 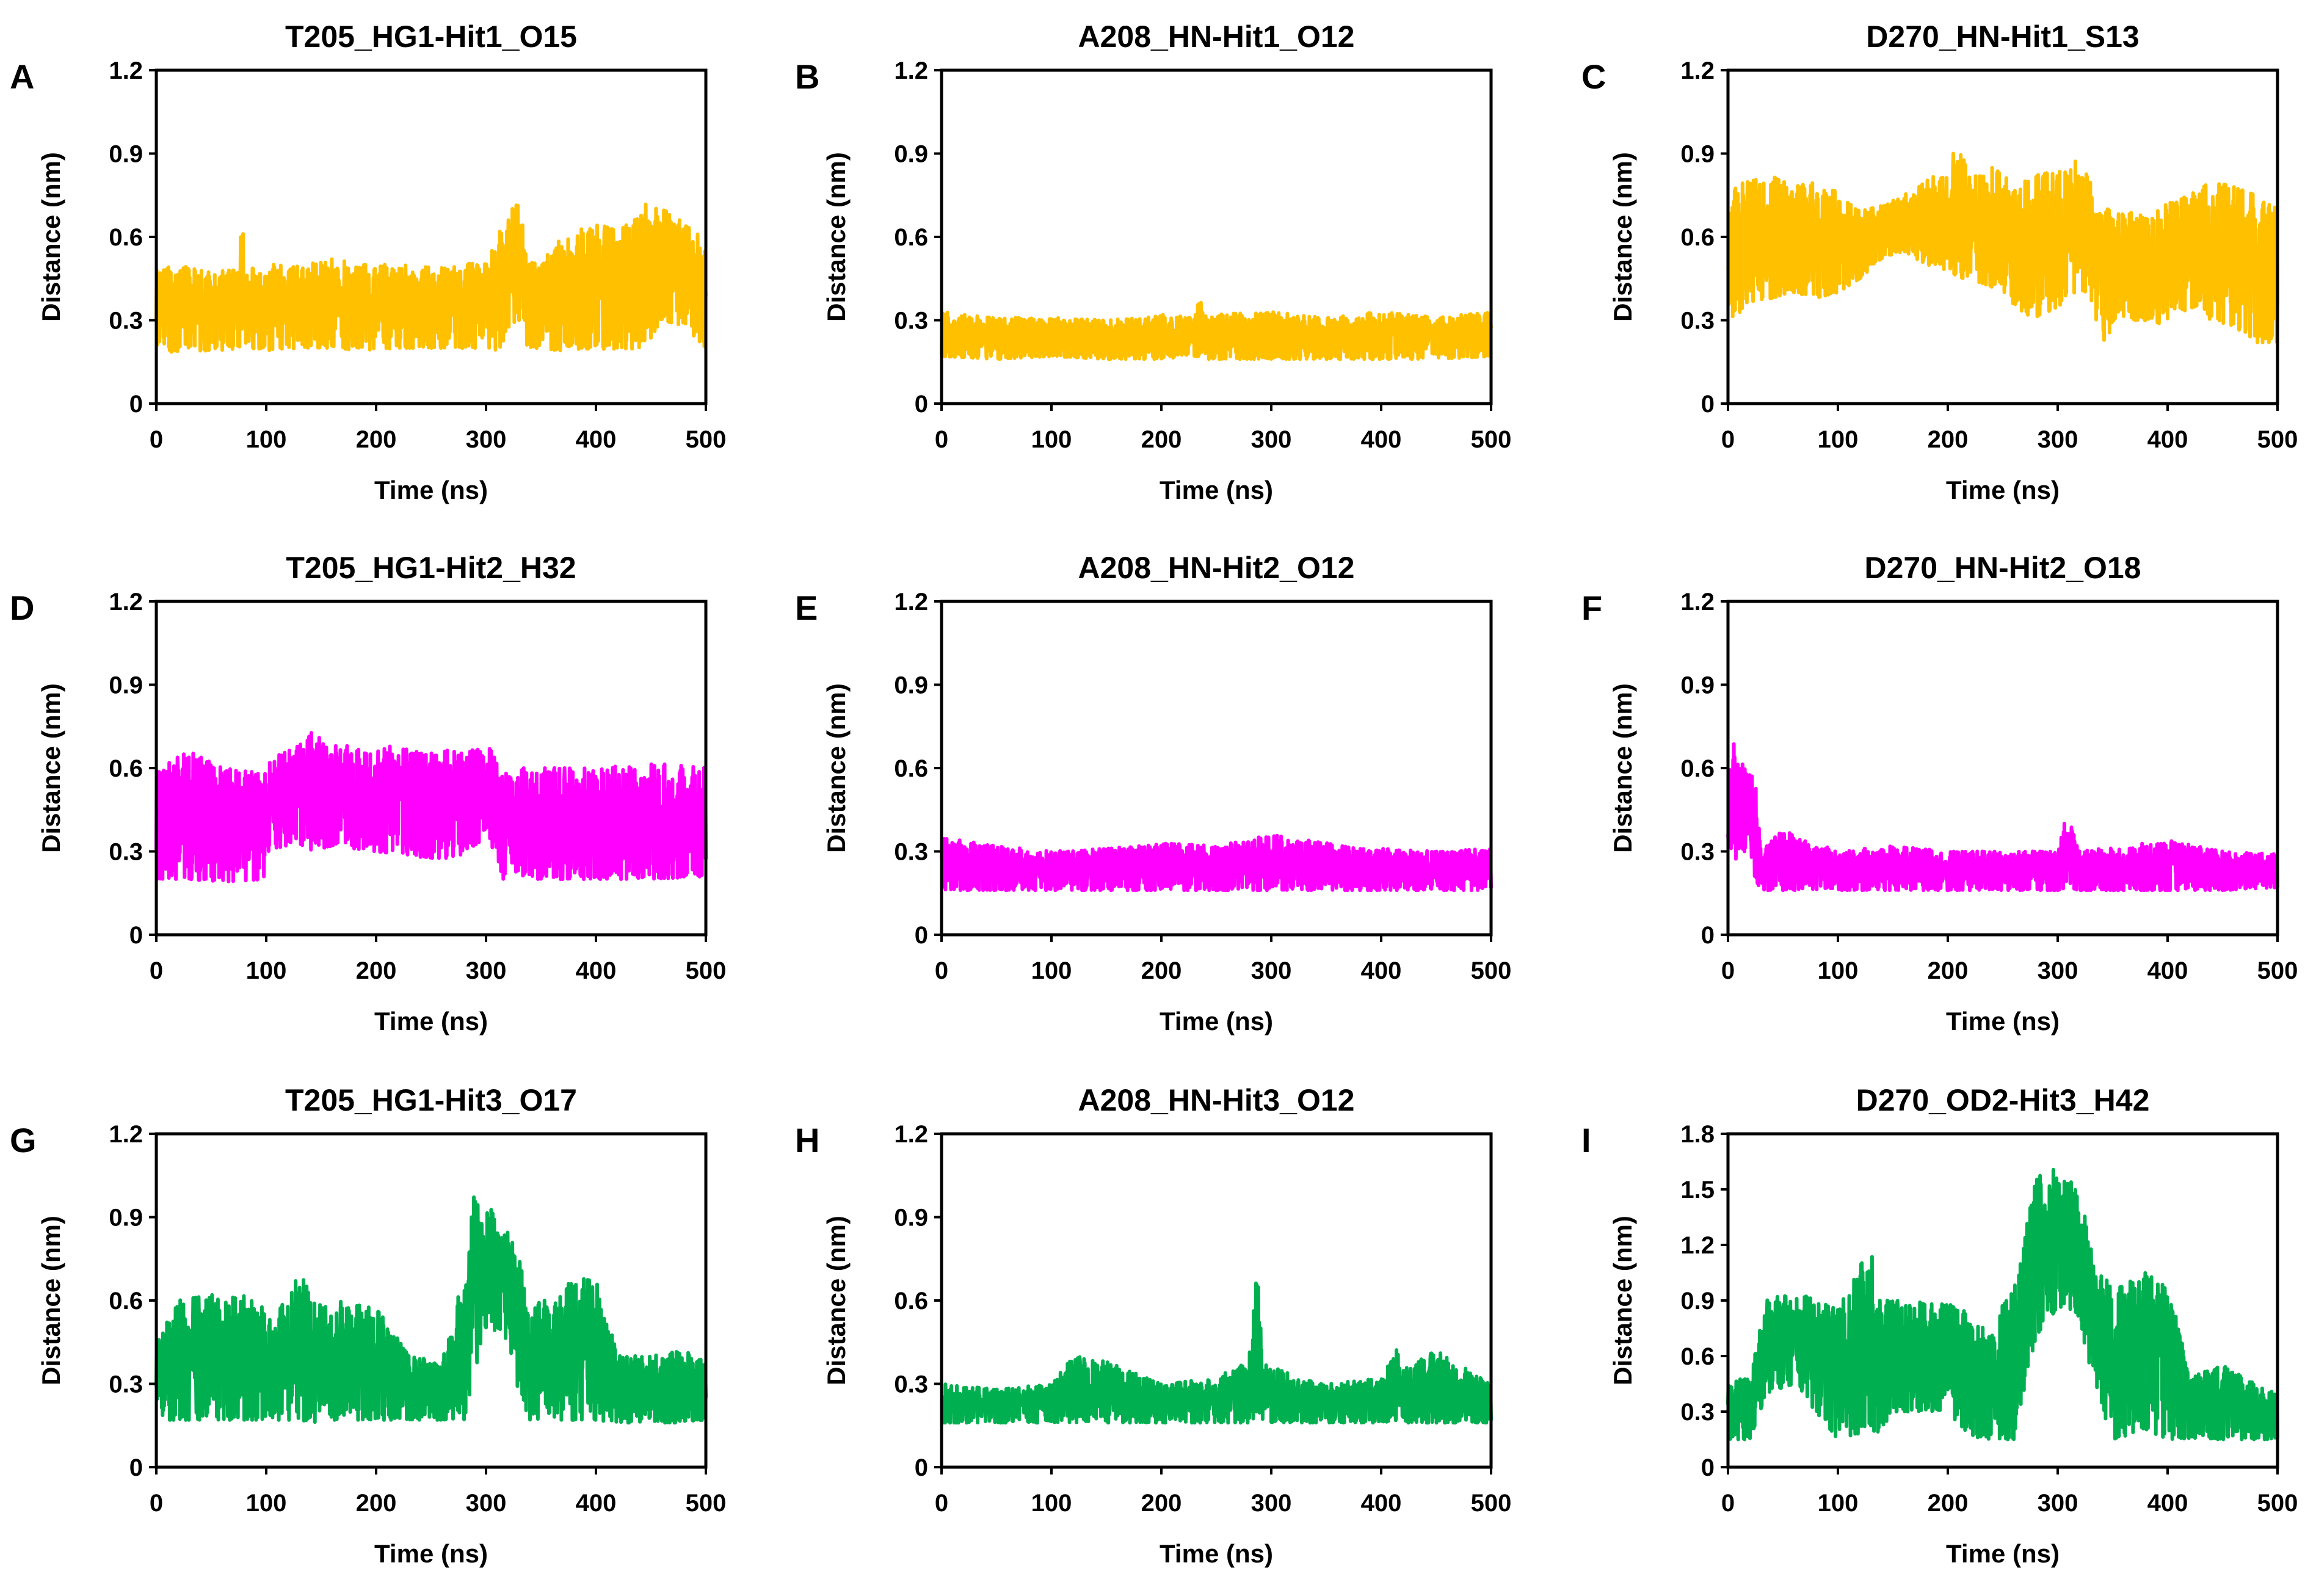 What do you see at coordinates (1594, 76) in the screenshot?
I see `panel-letter: C` at bounding box center [1594, 76].